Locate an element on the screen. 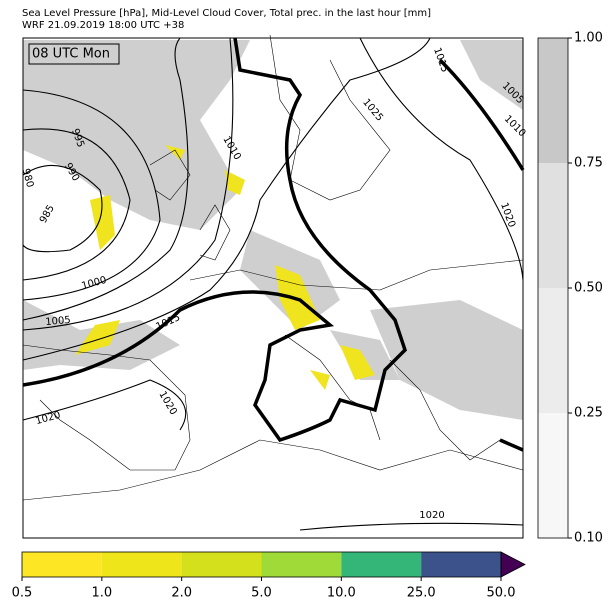 The height and width of the screenshot is (614, 613). precip-over-arrow is located at coordinates (513, 564).